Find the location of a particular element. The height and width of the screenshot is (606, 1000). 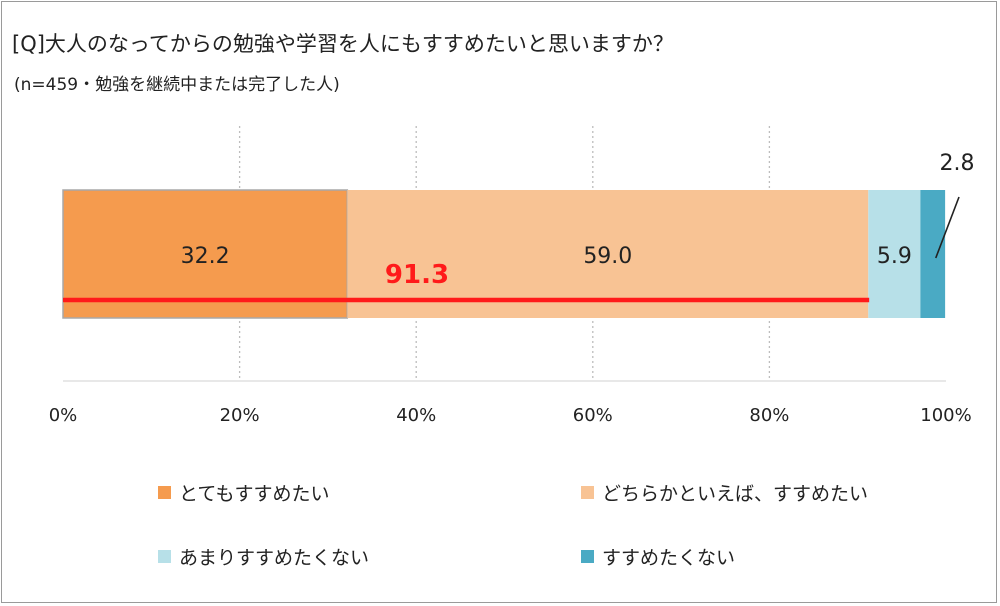

legend-item-0: とてもすすめたい is located at coordinates (243, 492).